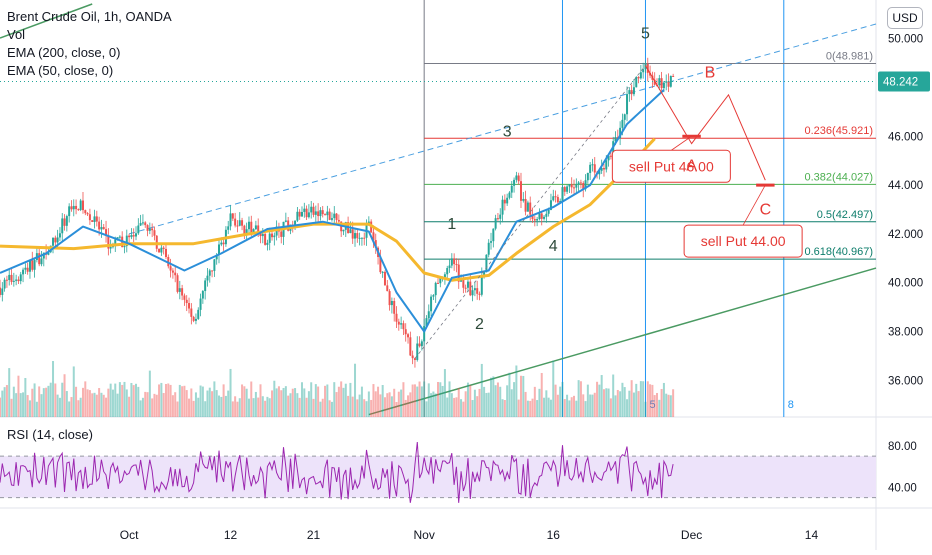  What do you see at coordinates (839, 131) in the screenshot?
I see `fib-level-label: 0.236(45.921)` at bounding box center [839, 131].